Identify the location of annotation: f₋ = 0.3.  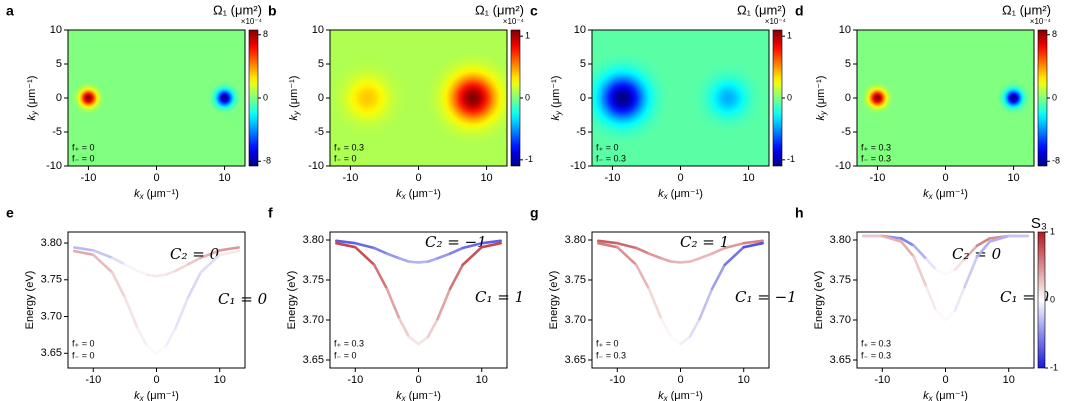
(876, 355).